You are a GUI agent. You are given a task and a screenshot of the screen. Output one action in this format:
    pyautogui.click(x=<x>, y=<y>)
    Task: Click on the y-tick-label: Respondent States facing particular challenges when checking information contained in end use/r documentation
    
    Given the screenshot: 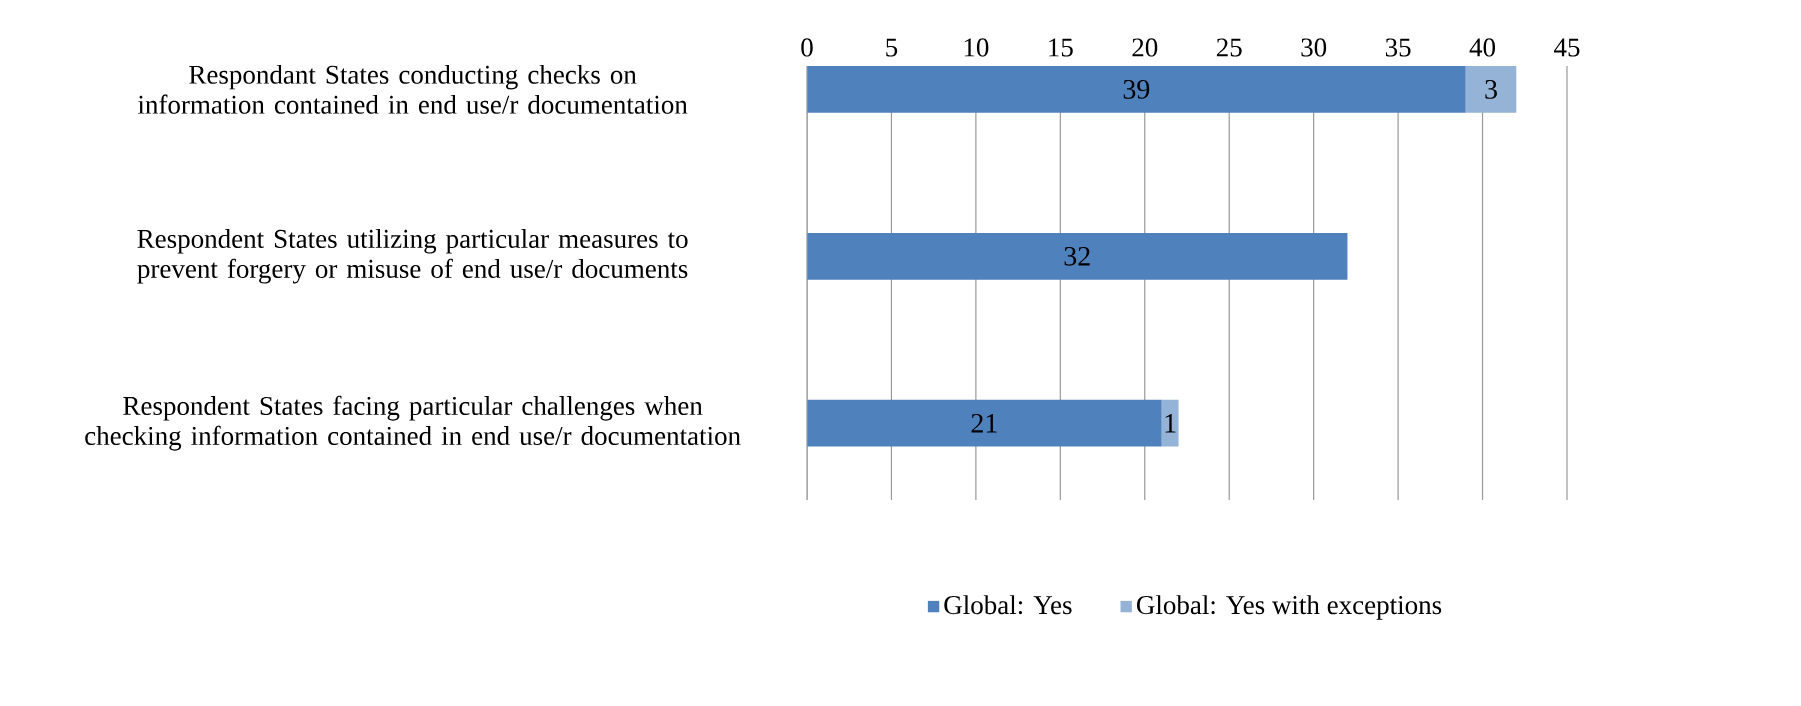 What is the action you would take?
    pyautogui.click(x=413, y=423)
    